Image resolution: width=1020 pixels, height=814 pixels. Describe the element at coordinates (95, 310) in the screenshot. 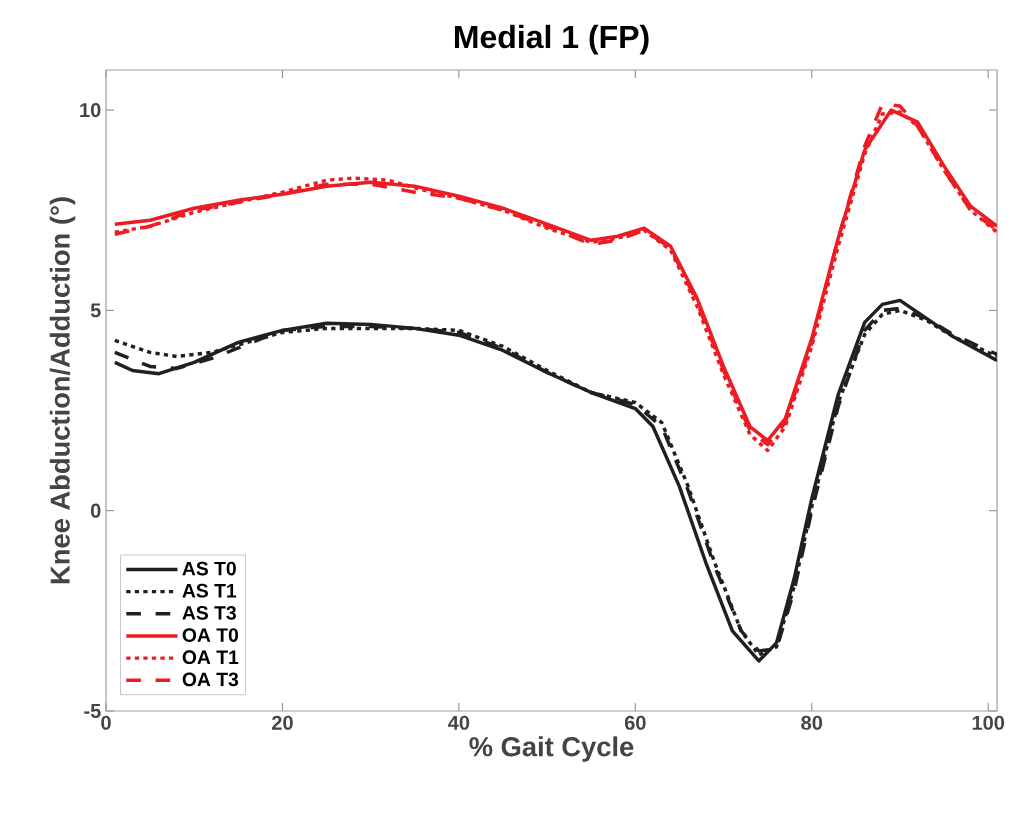

I see `y-tick-label: 5` at that location.